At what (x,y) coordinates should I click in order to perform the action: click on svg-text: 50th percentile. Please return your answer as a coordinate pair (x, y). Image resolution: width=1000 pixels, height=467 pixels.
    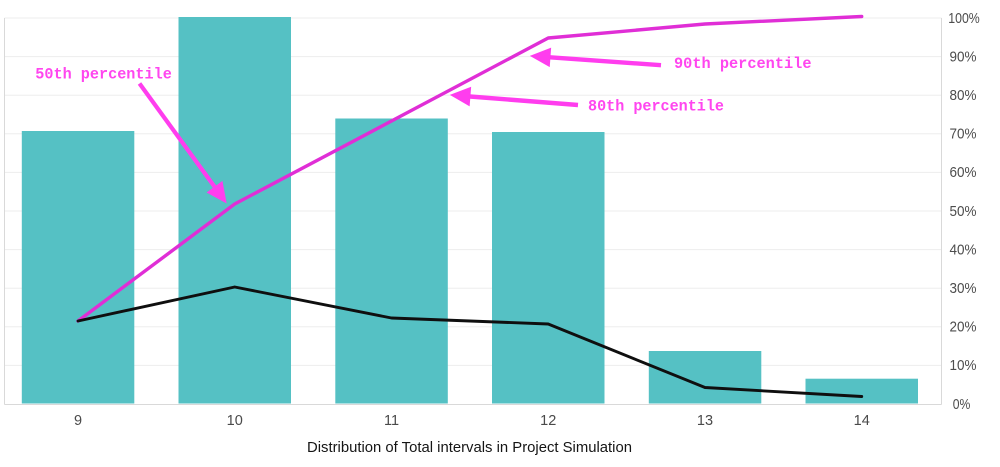
    Looking at the image, I should click on (103, 75).